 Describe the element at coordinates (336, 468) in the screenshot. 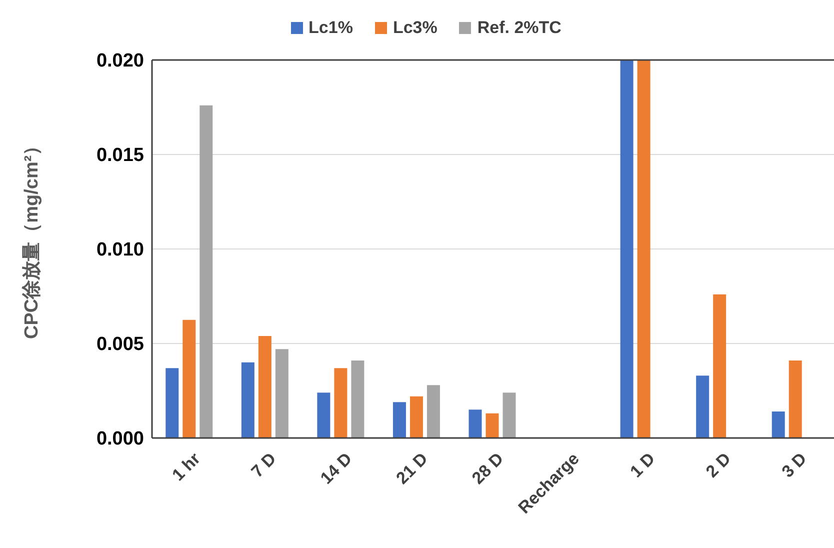

I see `x-tick-label: 14 D` at that location.